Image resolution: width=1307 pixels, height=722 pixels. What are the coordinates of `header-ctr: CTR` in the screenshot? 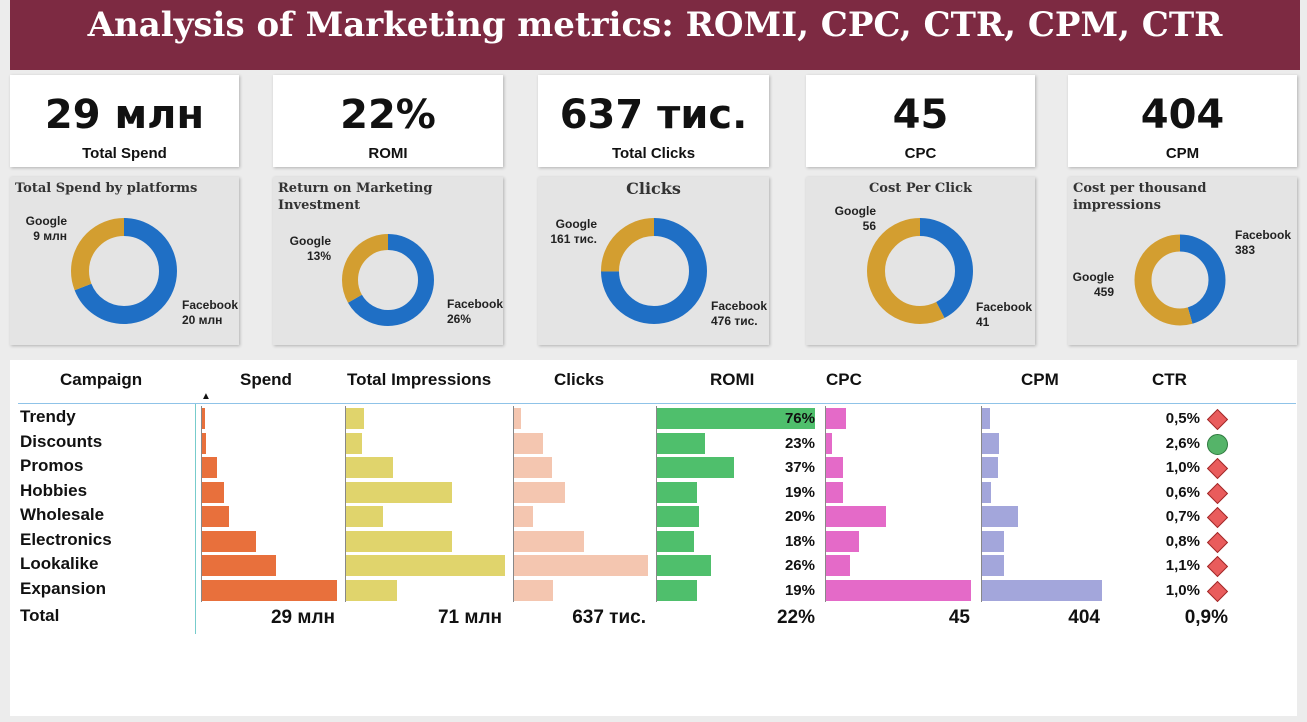 It's located at (1169, 379).